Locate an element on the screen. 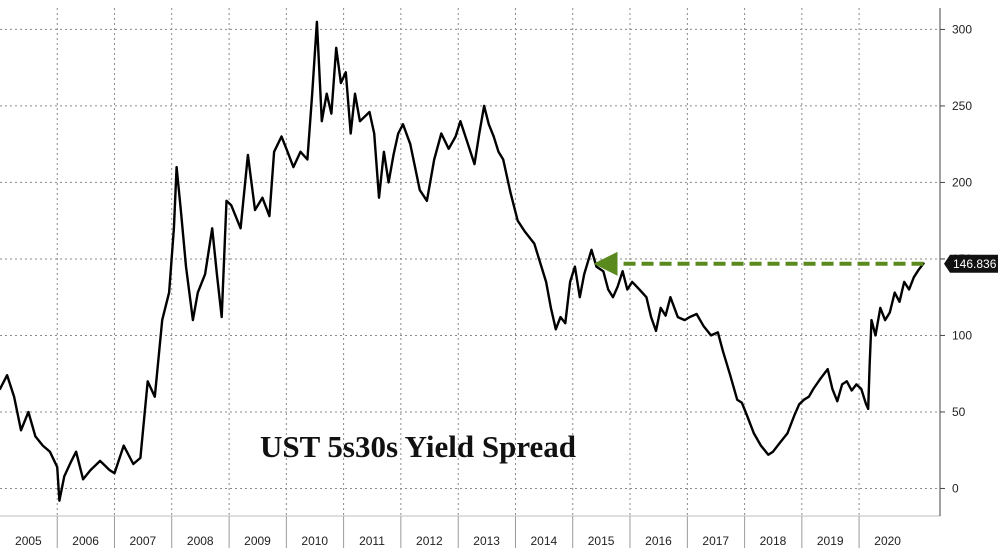  y-tick-label: 50 is located at coordinates (959, 412).